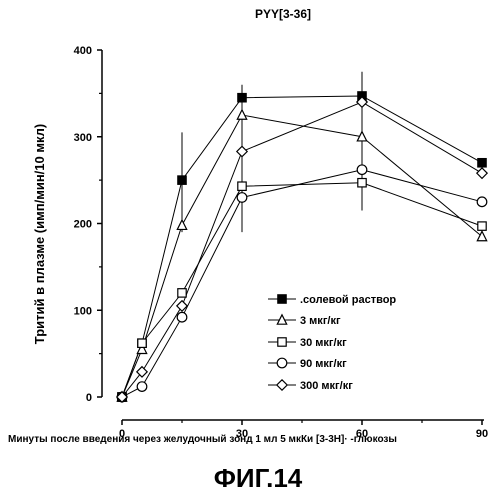 This screenshot has width=497, height=500. I want to click on chart-title: PYY[3-36], so click(283, 14).